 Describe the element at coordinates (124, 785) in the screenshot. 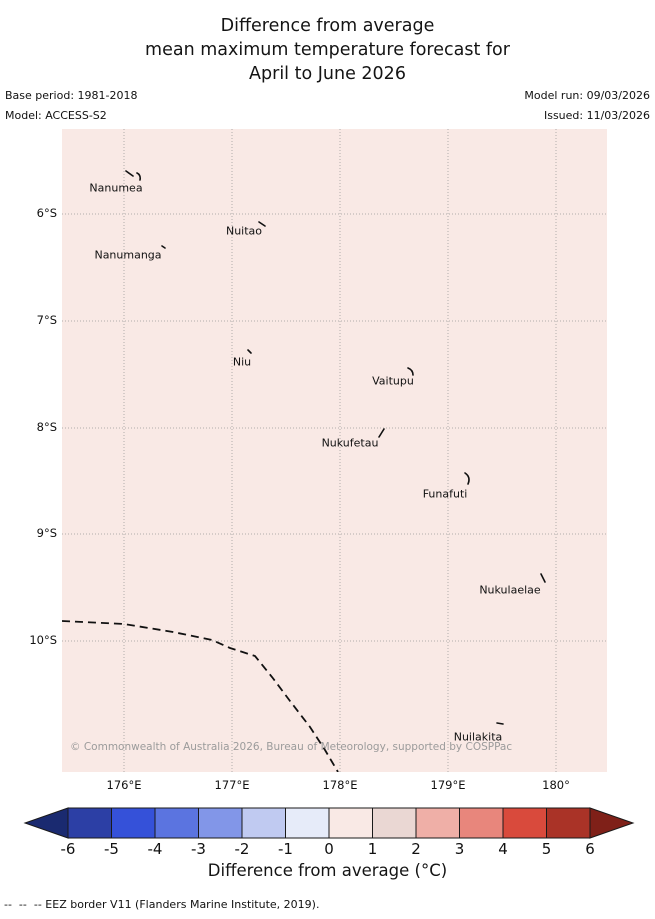

I see `x-axis-tick-label: 176°E` at that location.